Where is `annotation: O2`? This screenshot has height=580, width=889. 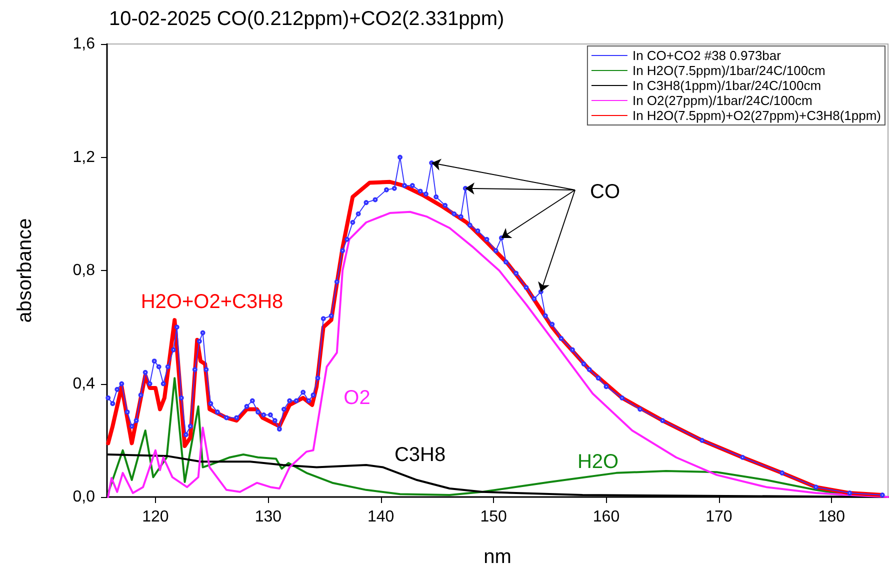
annotation: O2 is located at coordinates (357, 398).